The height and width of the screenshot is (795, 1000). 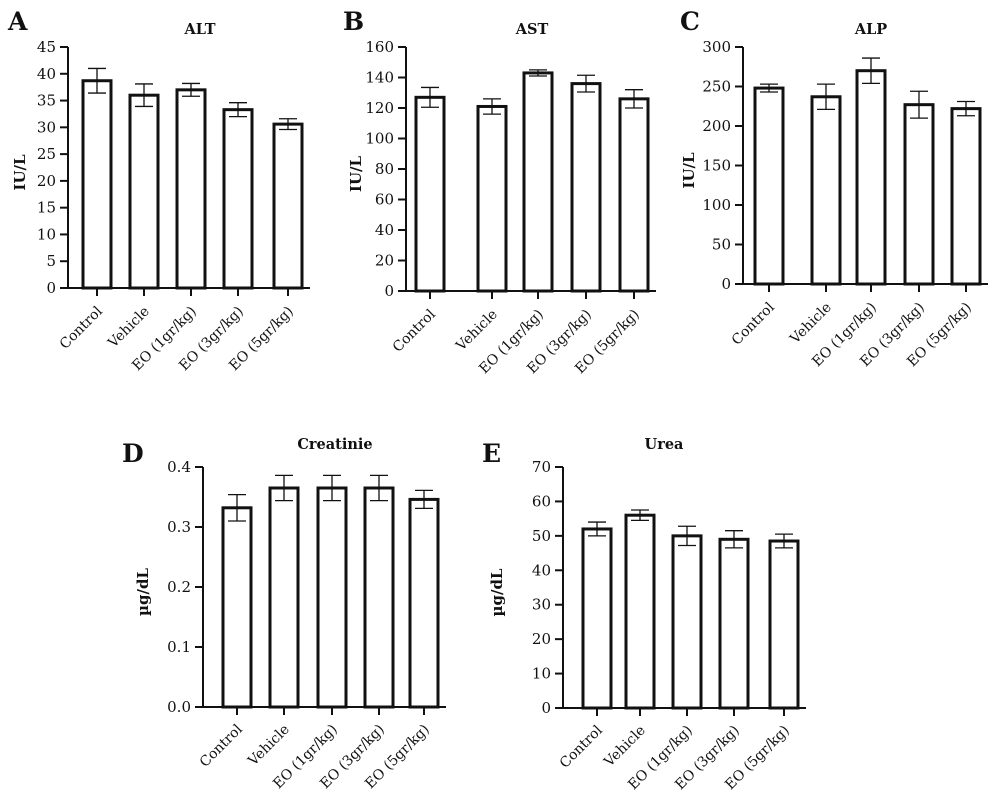 I want to click on panel-d-y-tick-label: 0.1, so click(x=179, y=647).